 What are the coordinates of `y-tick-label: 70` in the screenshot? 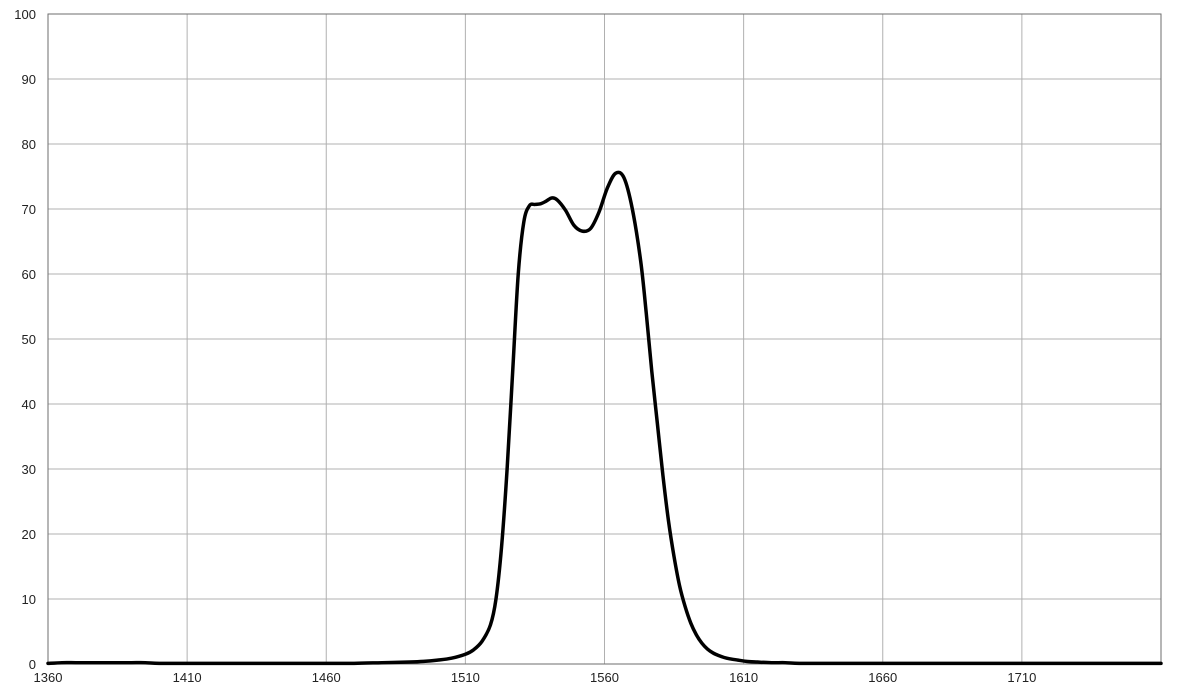 It's located at (29, 209).